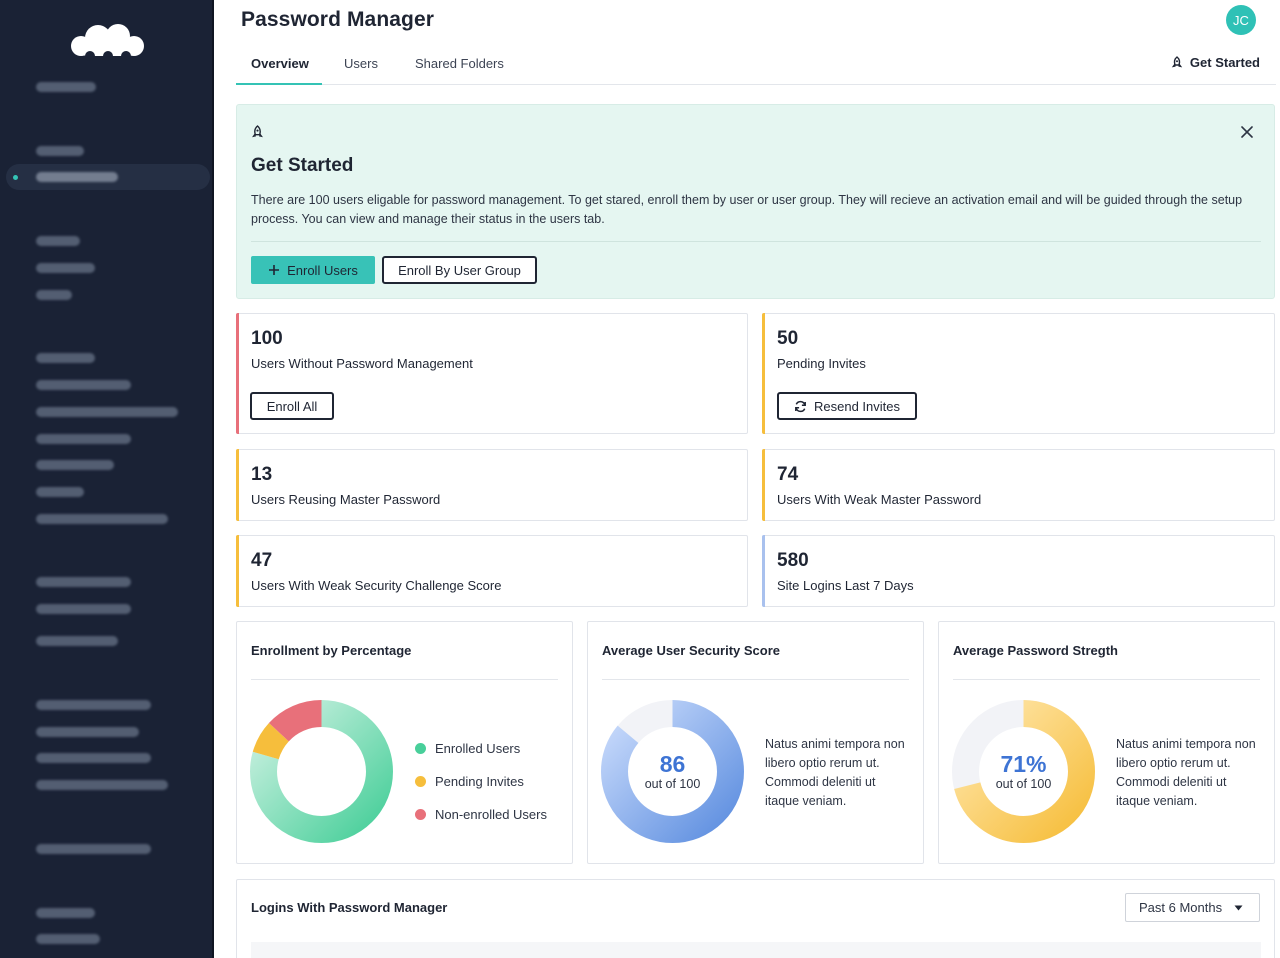 The width and height of the screenshot is (1280, 958). I want to click on enroll-users-button: Enroll Users, so click(313, 270).